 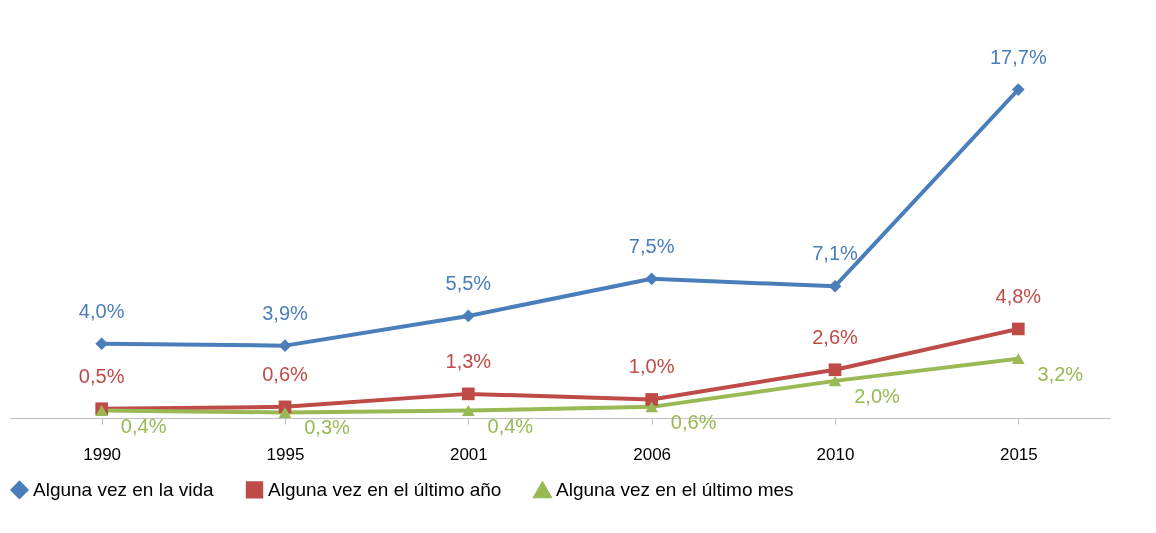 I want to click on data-label: 0,5%, so click(x=101, y=375).